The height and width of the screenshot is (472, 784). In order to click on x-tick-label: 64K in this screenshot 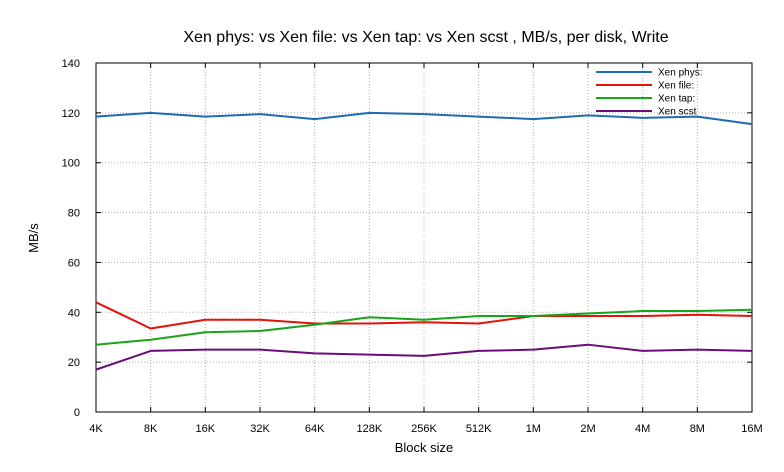, I will do `click(315, 429)`.